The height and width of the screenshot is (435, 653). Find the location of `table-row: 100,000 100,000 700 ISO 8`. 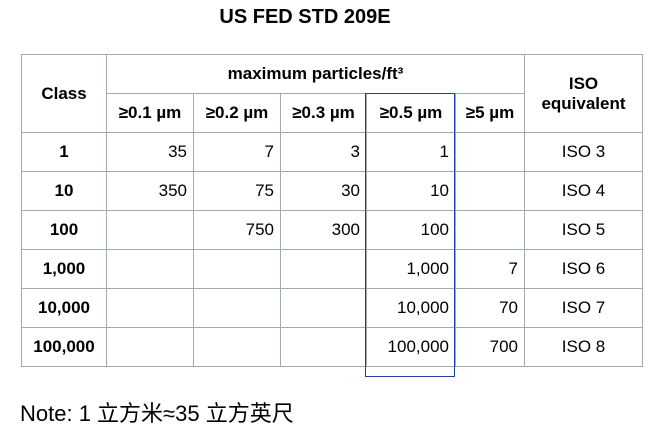

table-row: 100,000 100,000 700 ISO 8 is located at coordinates (332, 347).